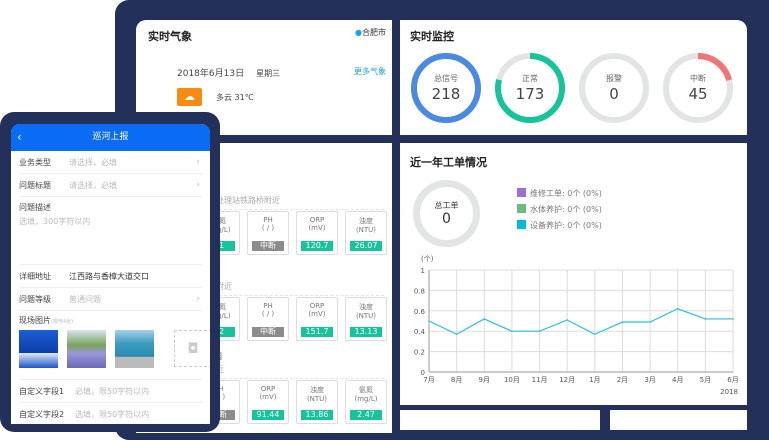  I want to click on total-orders-value: 0, so click(446, 219).